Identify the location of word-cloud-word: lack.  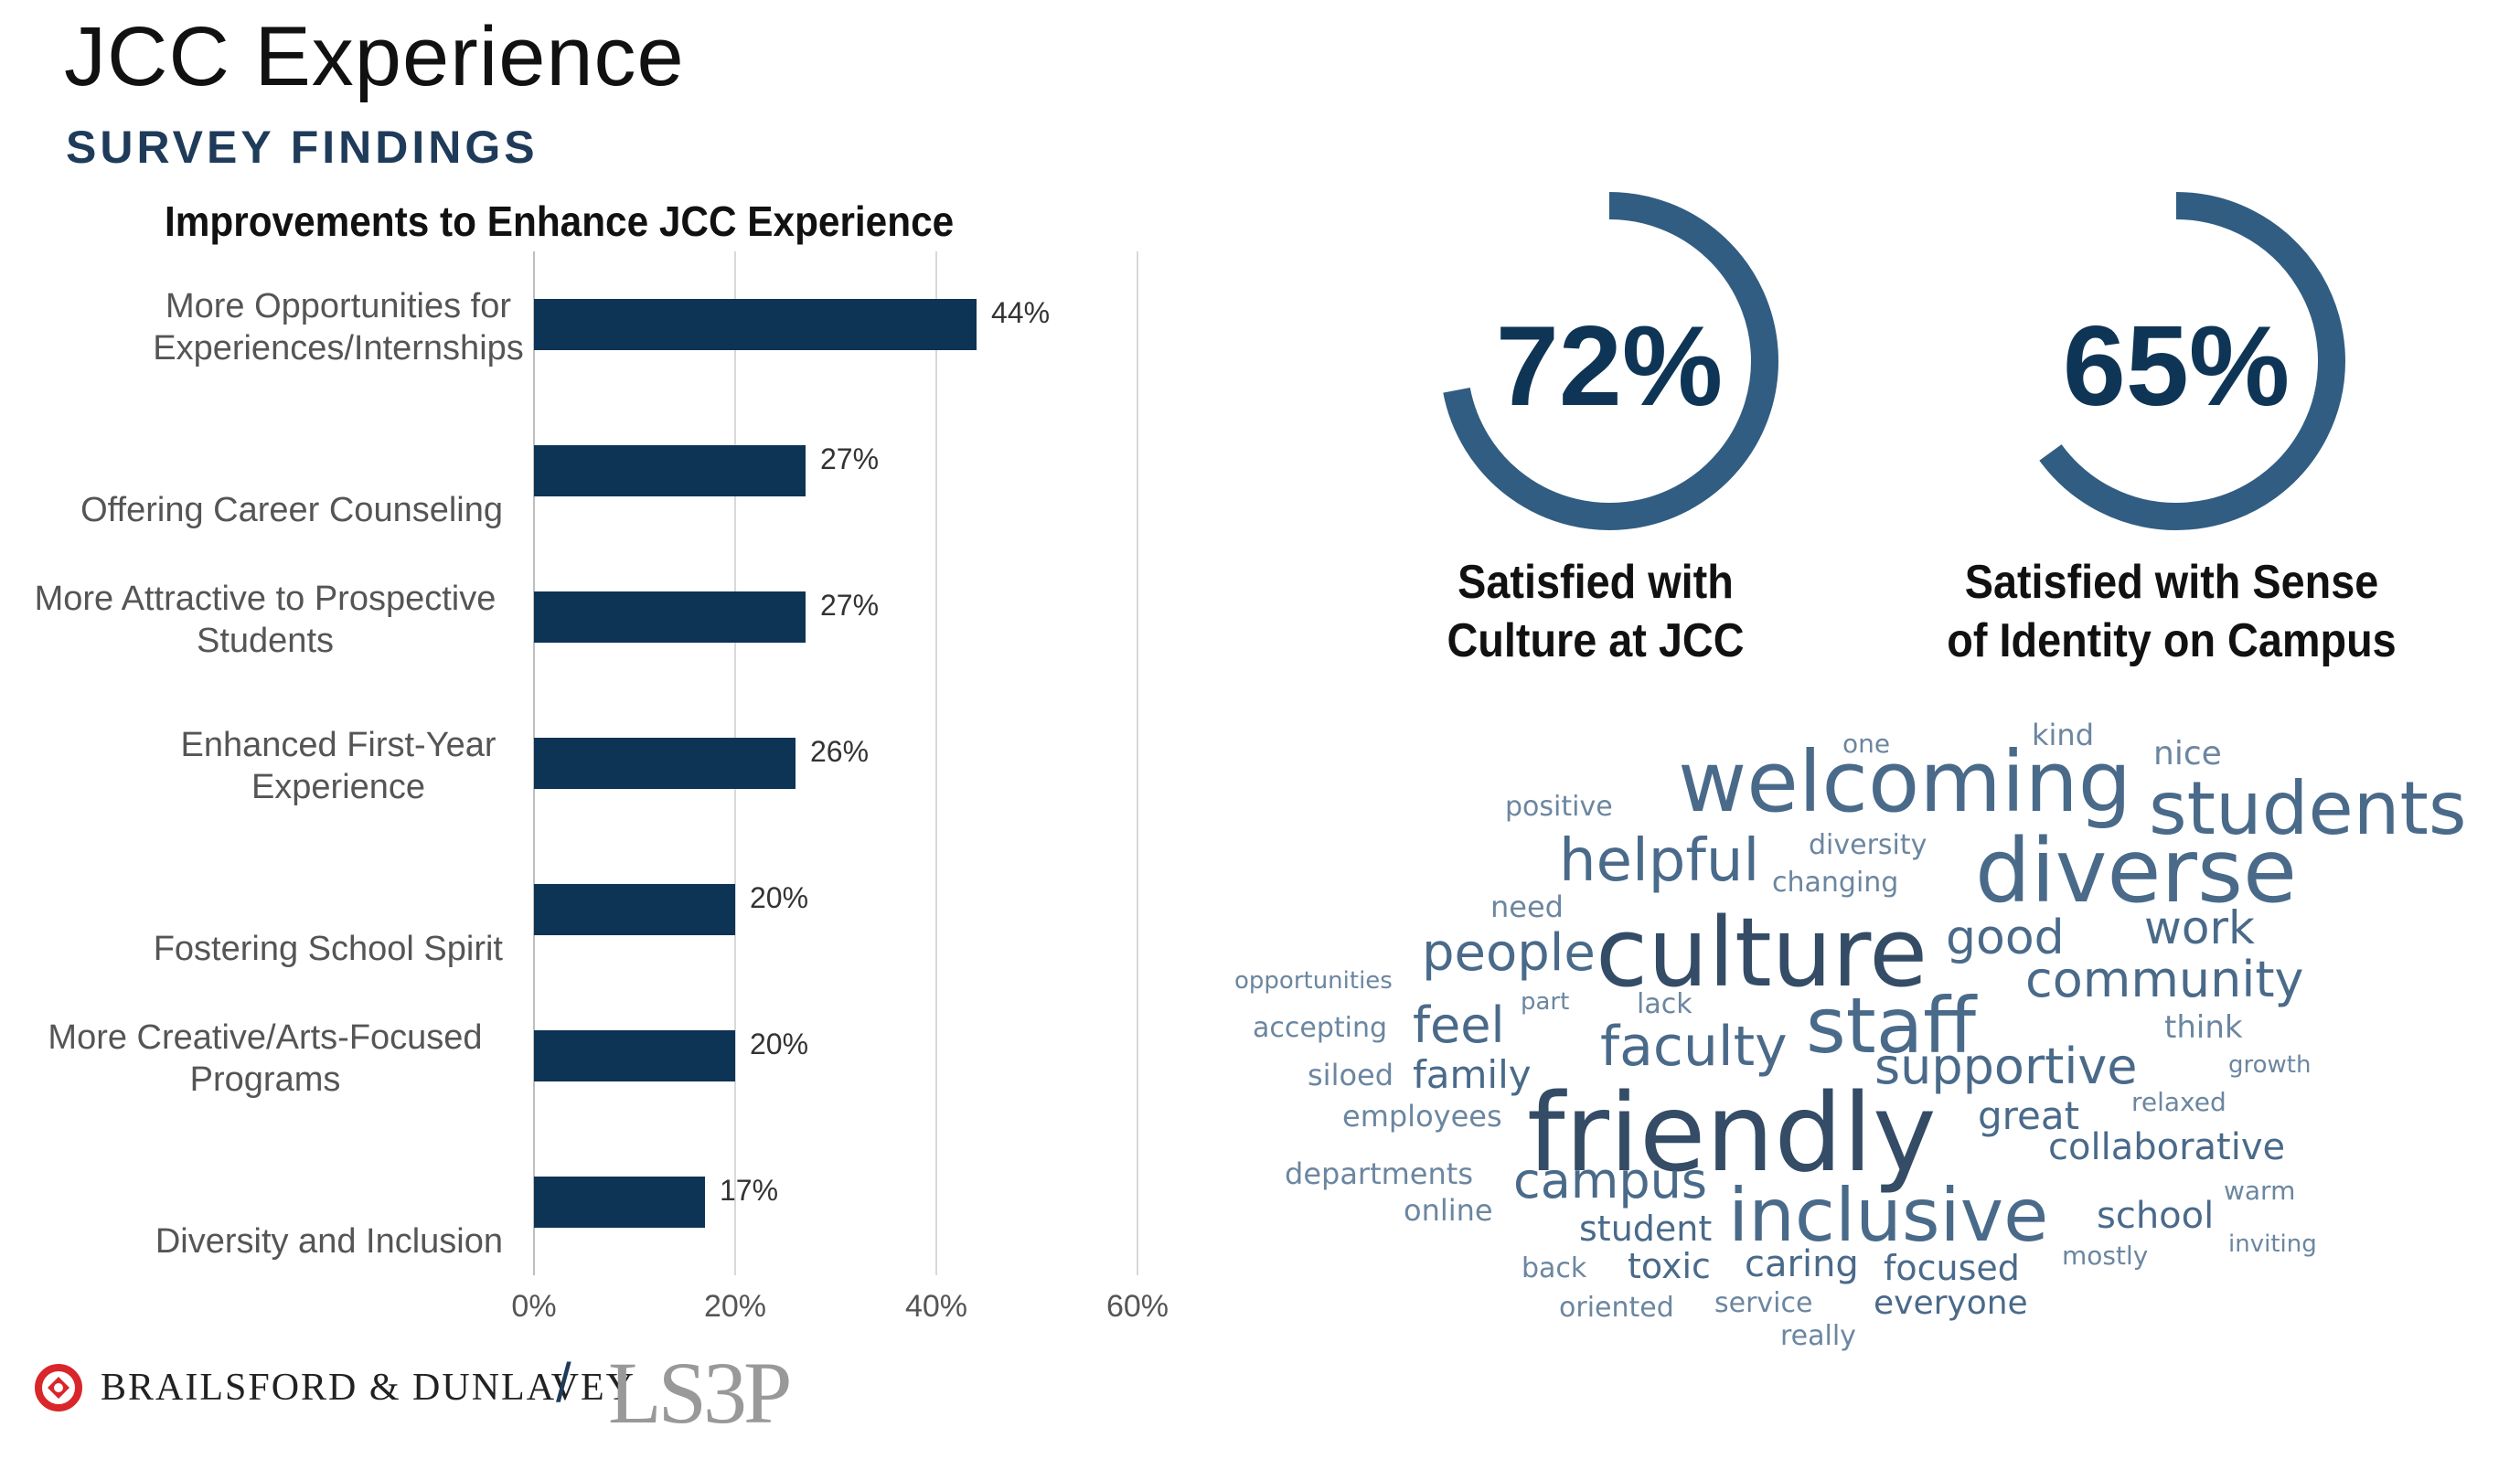
(1664, 1004).